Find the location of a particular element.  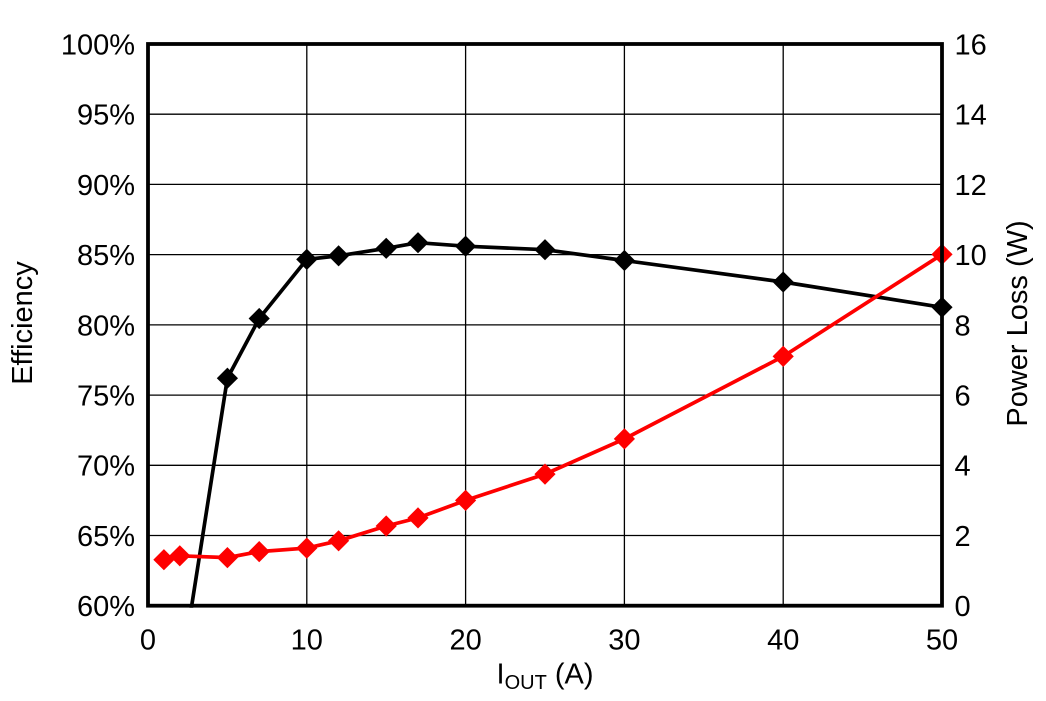

svg-text: 90% is located at coordinates (106, 186).